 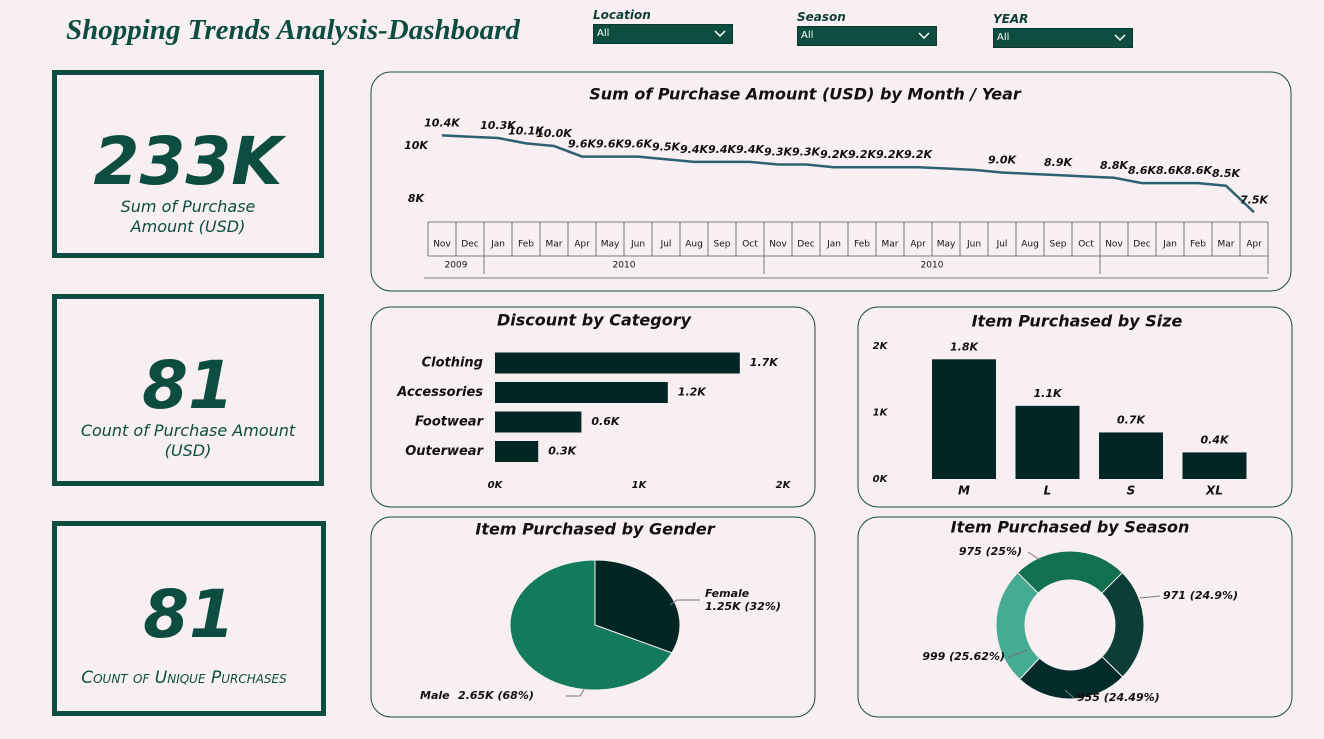 What do you see at coordinates (498, 125) in the screenshot?
I see `data-label: 10.3K` at bounding box center [498, 125].